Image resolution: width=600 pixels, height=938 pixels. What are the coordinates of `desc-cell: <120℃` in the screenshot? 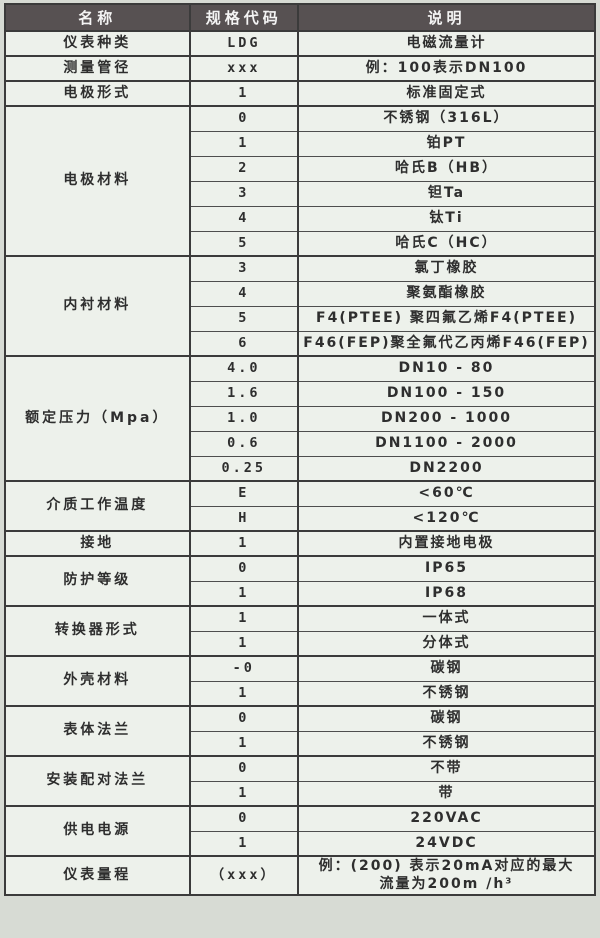 It's located at (446, 518).